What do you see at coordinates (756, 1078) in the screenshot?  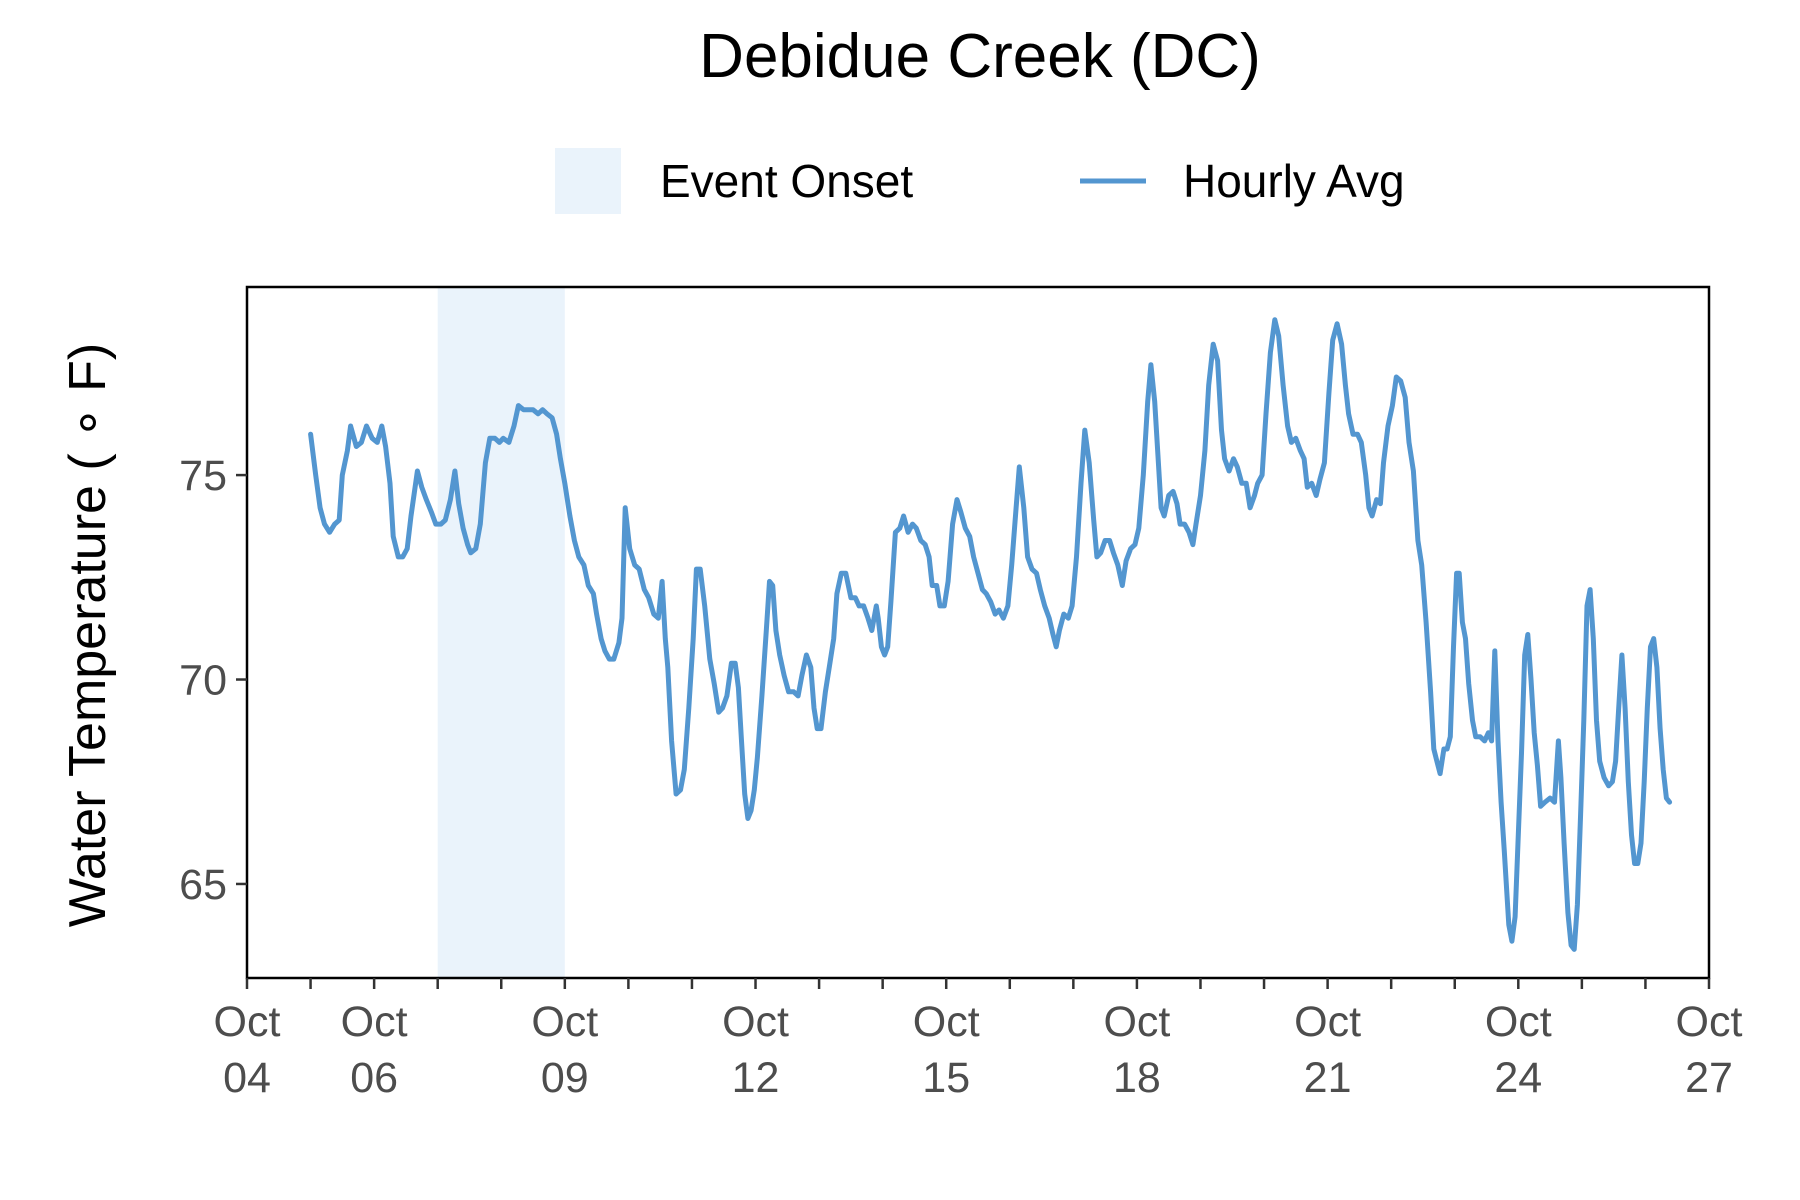 I see `x-tick-label-day: 12` at bounding box center [756, 1078].